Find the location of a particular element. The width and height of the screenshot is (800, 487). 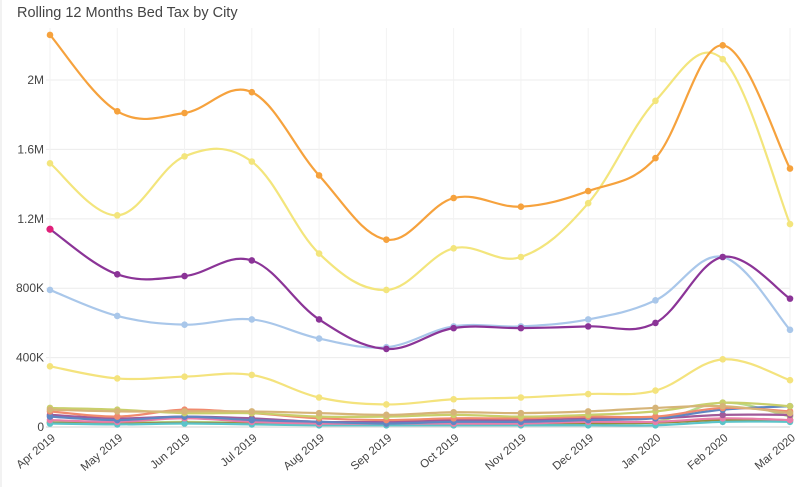

x-tick-label: Aug 2019 is located at coordinates (304, 452).